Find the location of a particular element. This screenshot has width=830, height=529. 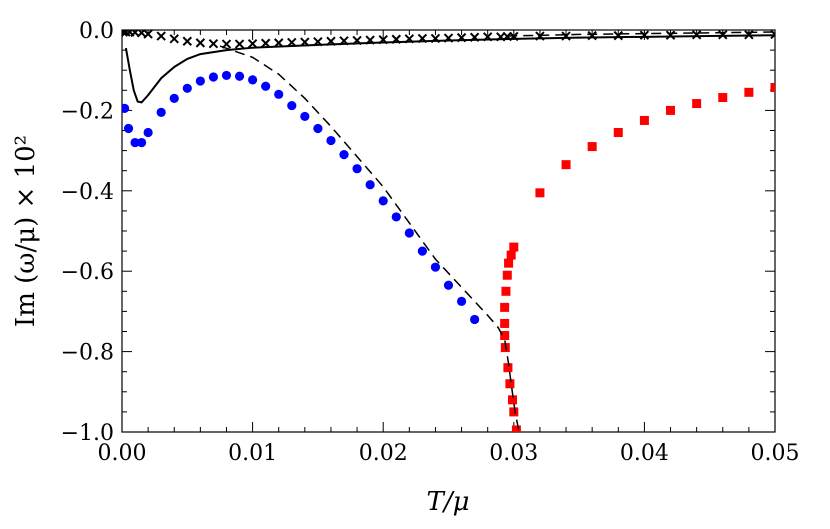

series-solid-curve is located at coordinates (449, 69).